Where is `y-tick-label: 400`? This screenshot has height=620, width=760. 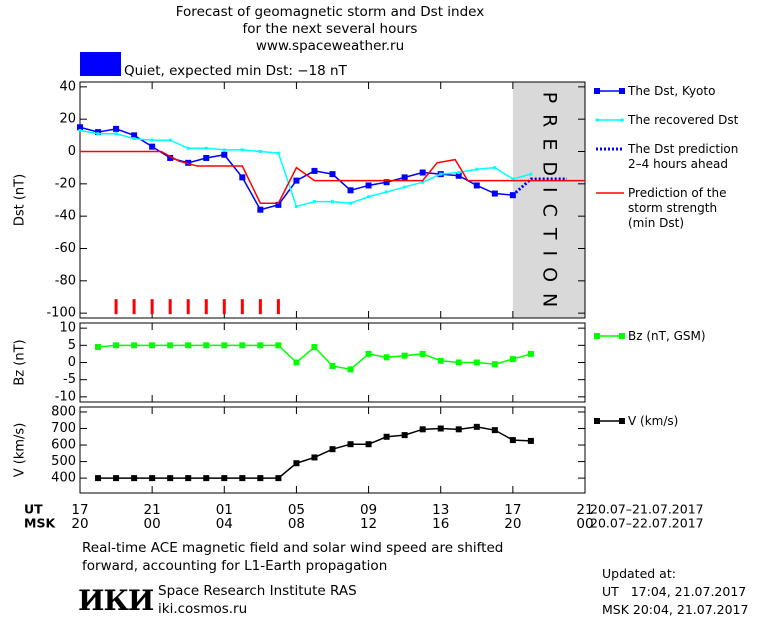 y-tick-label: 400 is located at coordinates (63, 478).